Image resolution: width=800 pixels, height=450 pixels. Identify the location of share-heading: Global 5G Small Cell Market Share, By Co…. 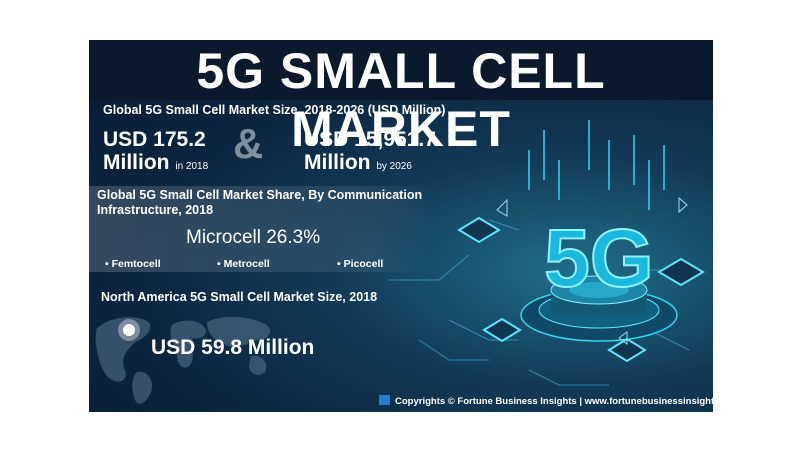
(260, 202).